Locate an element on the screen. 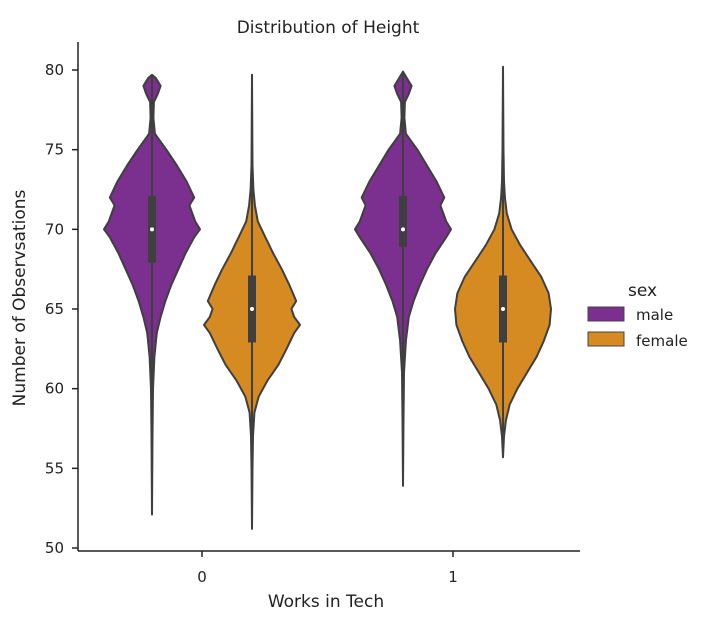 The width and height of the screenshot is (718, 624). y-ticks: 50 55 60 65 70 75 80 is located at coordinates (61, 309).